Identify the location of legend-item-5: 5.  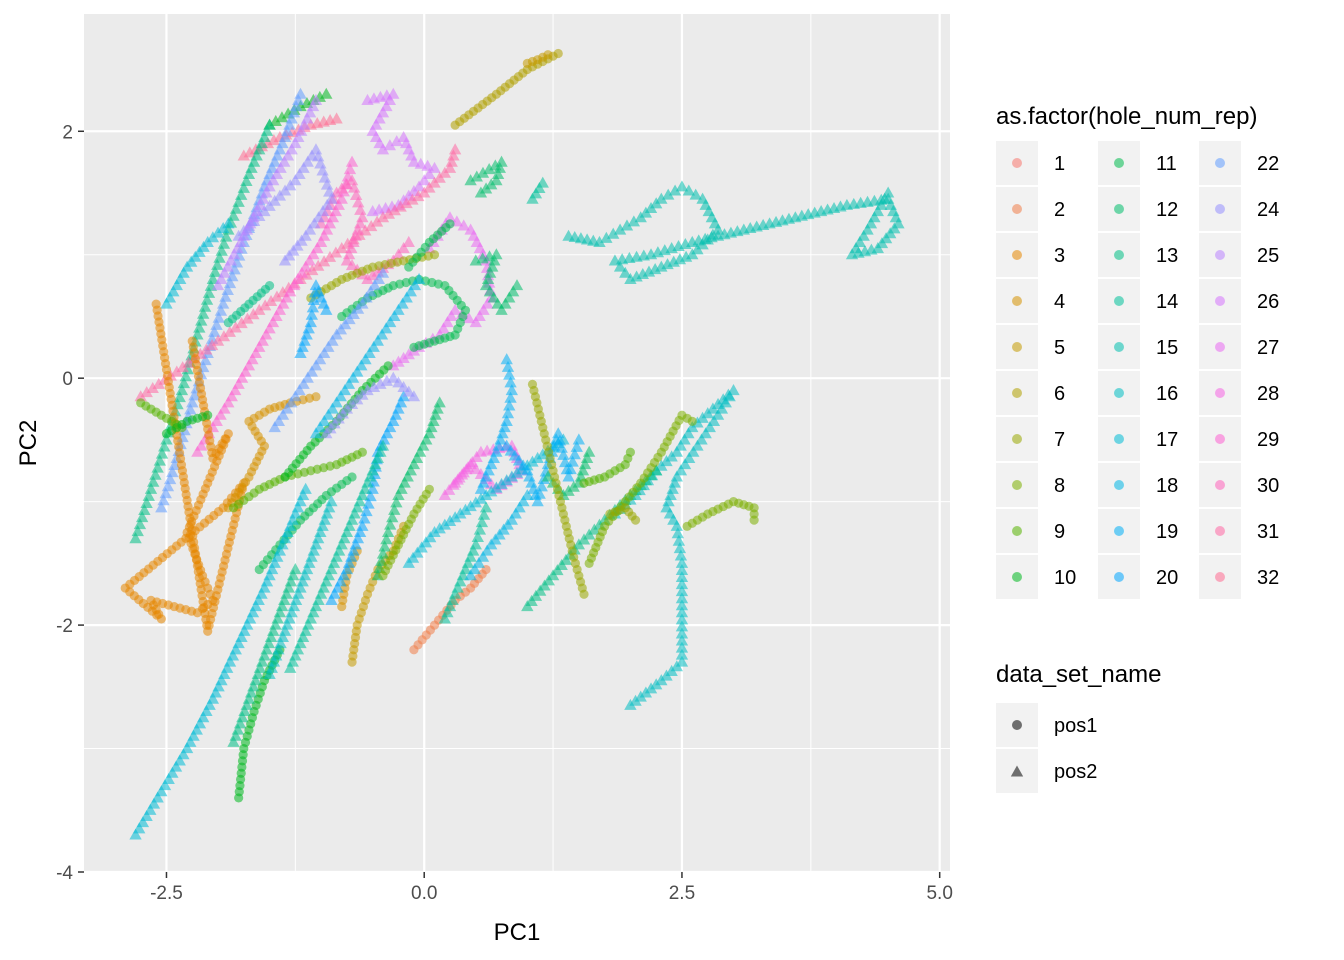
(1030, 347).